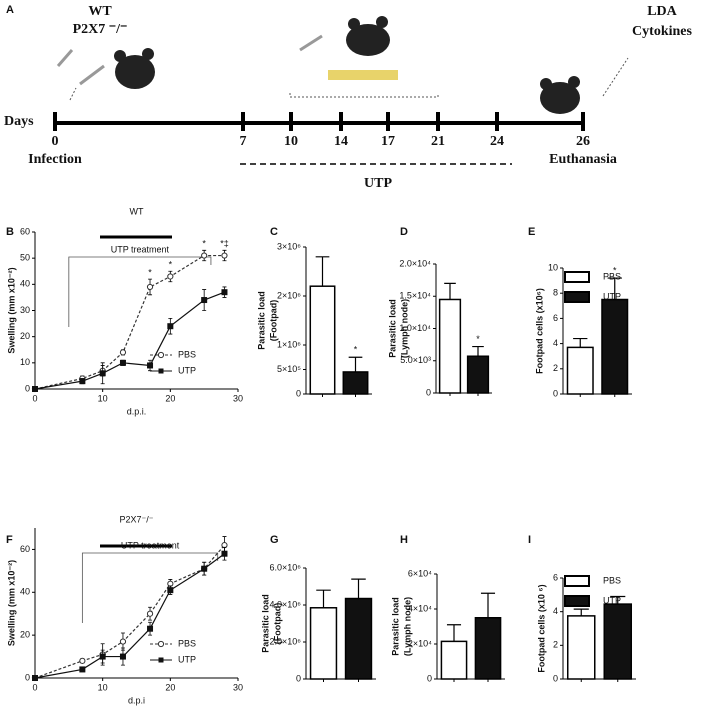 This screenshot has width=708, height=706. I want to click on x-tick-label: 30, so click(238, 398).